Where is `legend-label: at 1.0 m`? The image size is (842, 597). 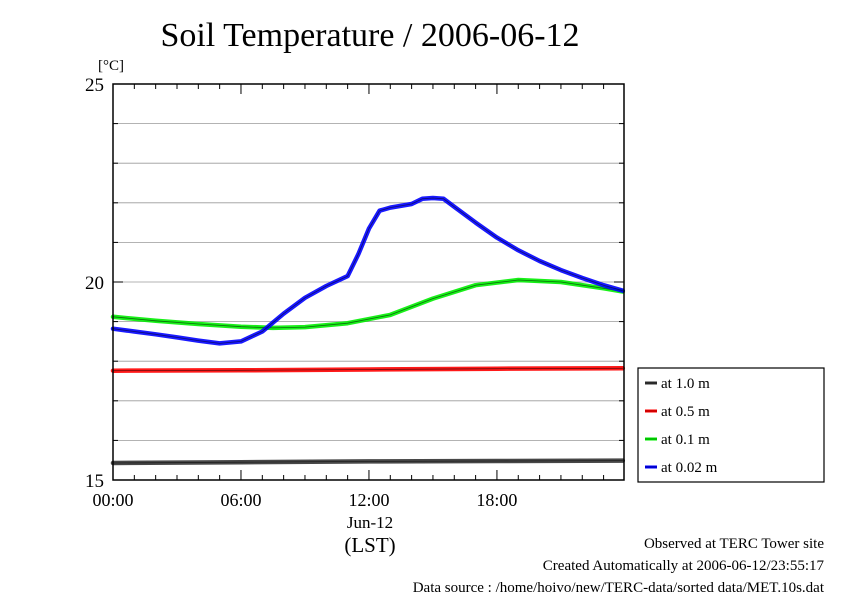
legend-label: at 1.0 m is located at coordinates (685, 384).